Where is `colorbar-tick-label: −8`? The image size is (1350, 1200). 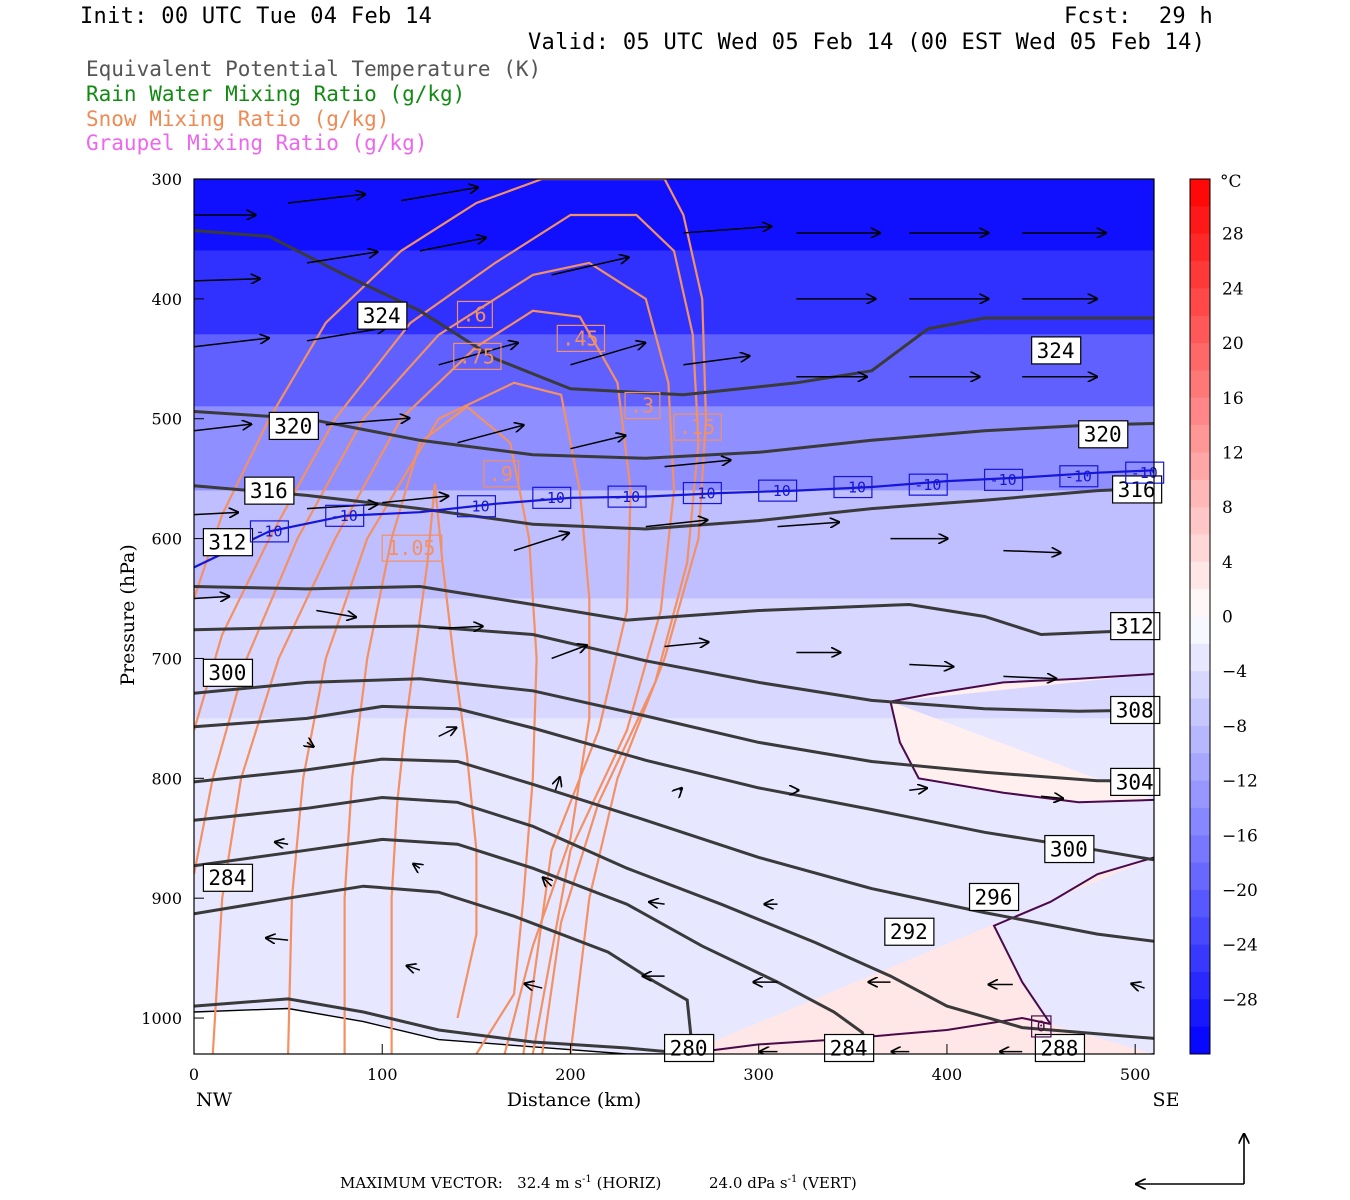 colorbar-tick-label: −8 is located at coordinates (1234, 727).